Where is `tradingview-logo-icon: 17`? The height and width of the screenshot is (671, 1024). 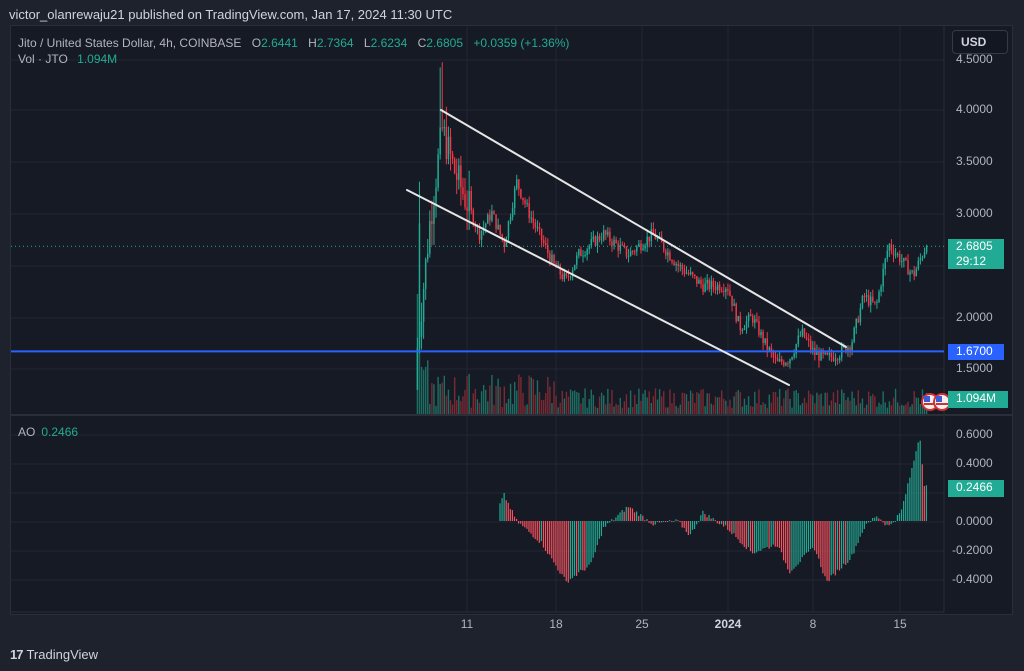 tradingview-logo-icon: 17 is located at coordinates (17, 654).